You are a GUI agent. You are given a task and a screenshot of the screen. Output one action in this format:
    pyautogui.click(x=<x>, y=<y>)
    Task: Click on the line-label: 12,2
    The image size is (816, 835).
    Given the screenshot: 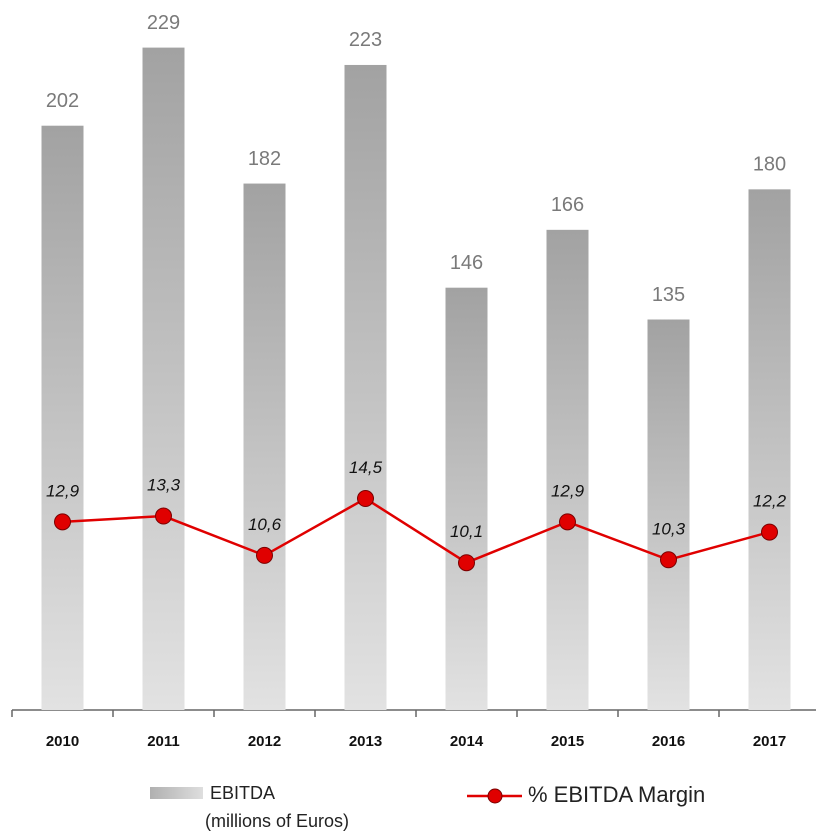 What is the action you would take?
    pyautogui.click(x=770, y=501)
    